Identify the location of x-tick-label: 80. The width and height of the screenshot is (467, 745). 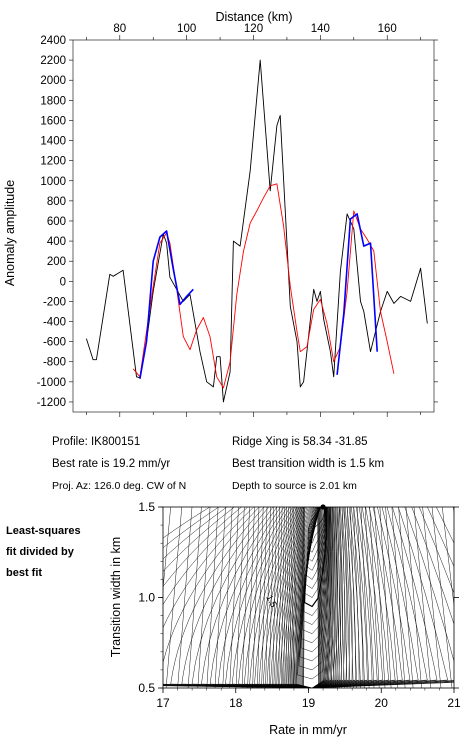
(119, 29).